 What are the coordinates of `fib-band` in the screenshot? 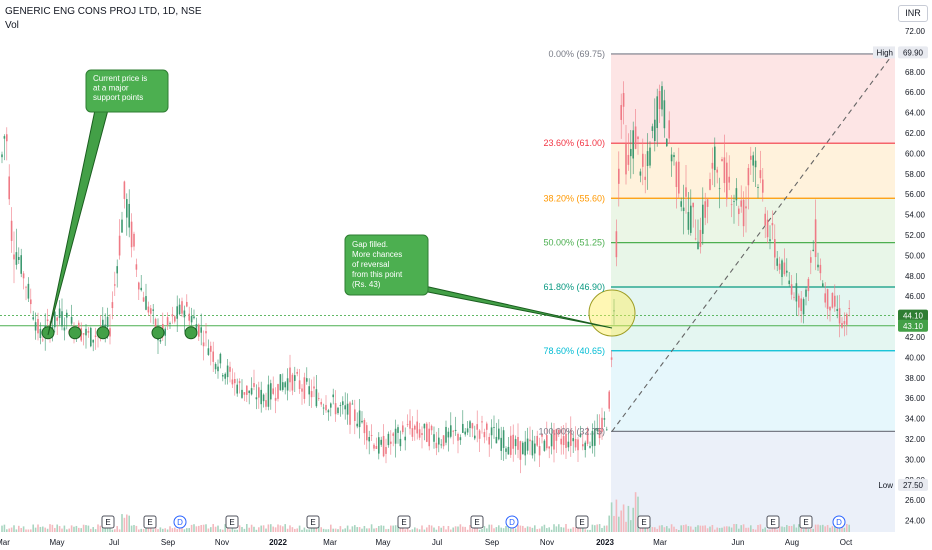 It's located at (753, 265).